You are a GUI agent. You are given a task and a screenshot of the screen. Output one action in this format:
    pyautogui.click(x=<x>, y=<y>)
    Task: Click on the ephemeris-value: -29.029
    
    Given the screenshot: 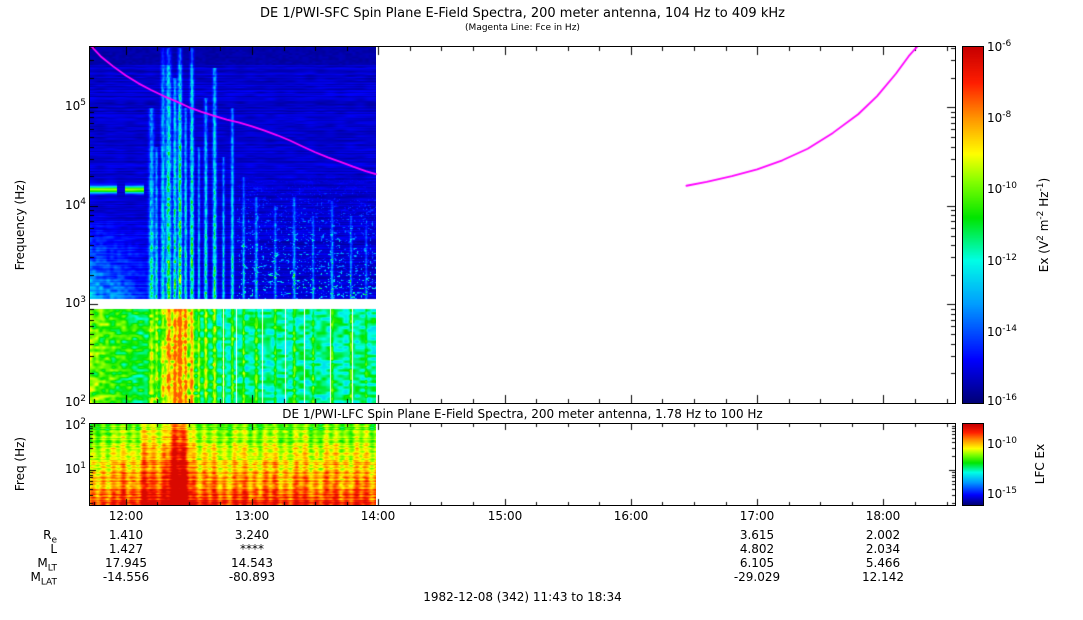 What is the action you would take?
    pyautogui.click(x=757, y=577)
    